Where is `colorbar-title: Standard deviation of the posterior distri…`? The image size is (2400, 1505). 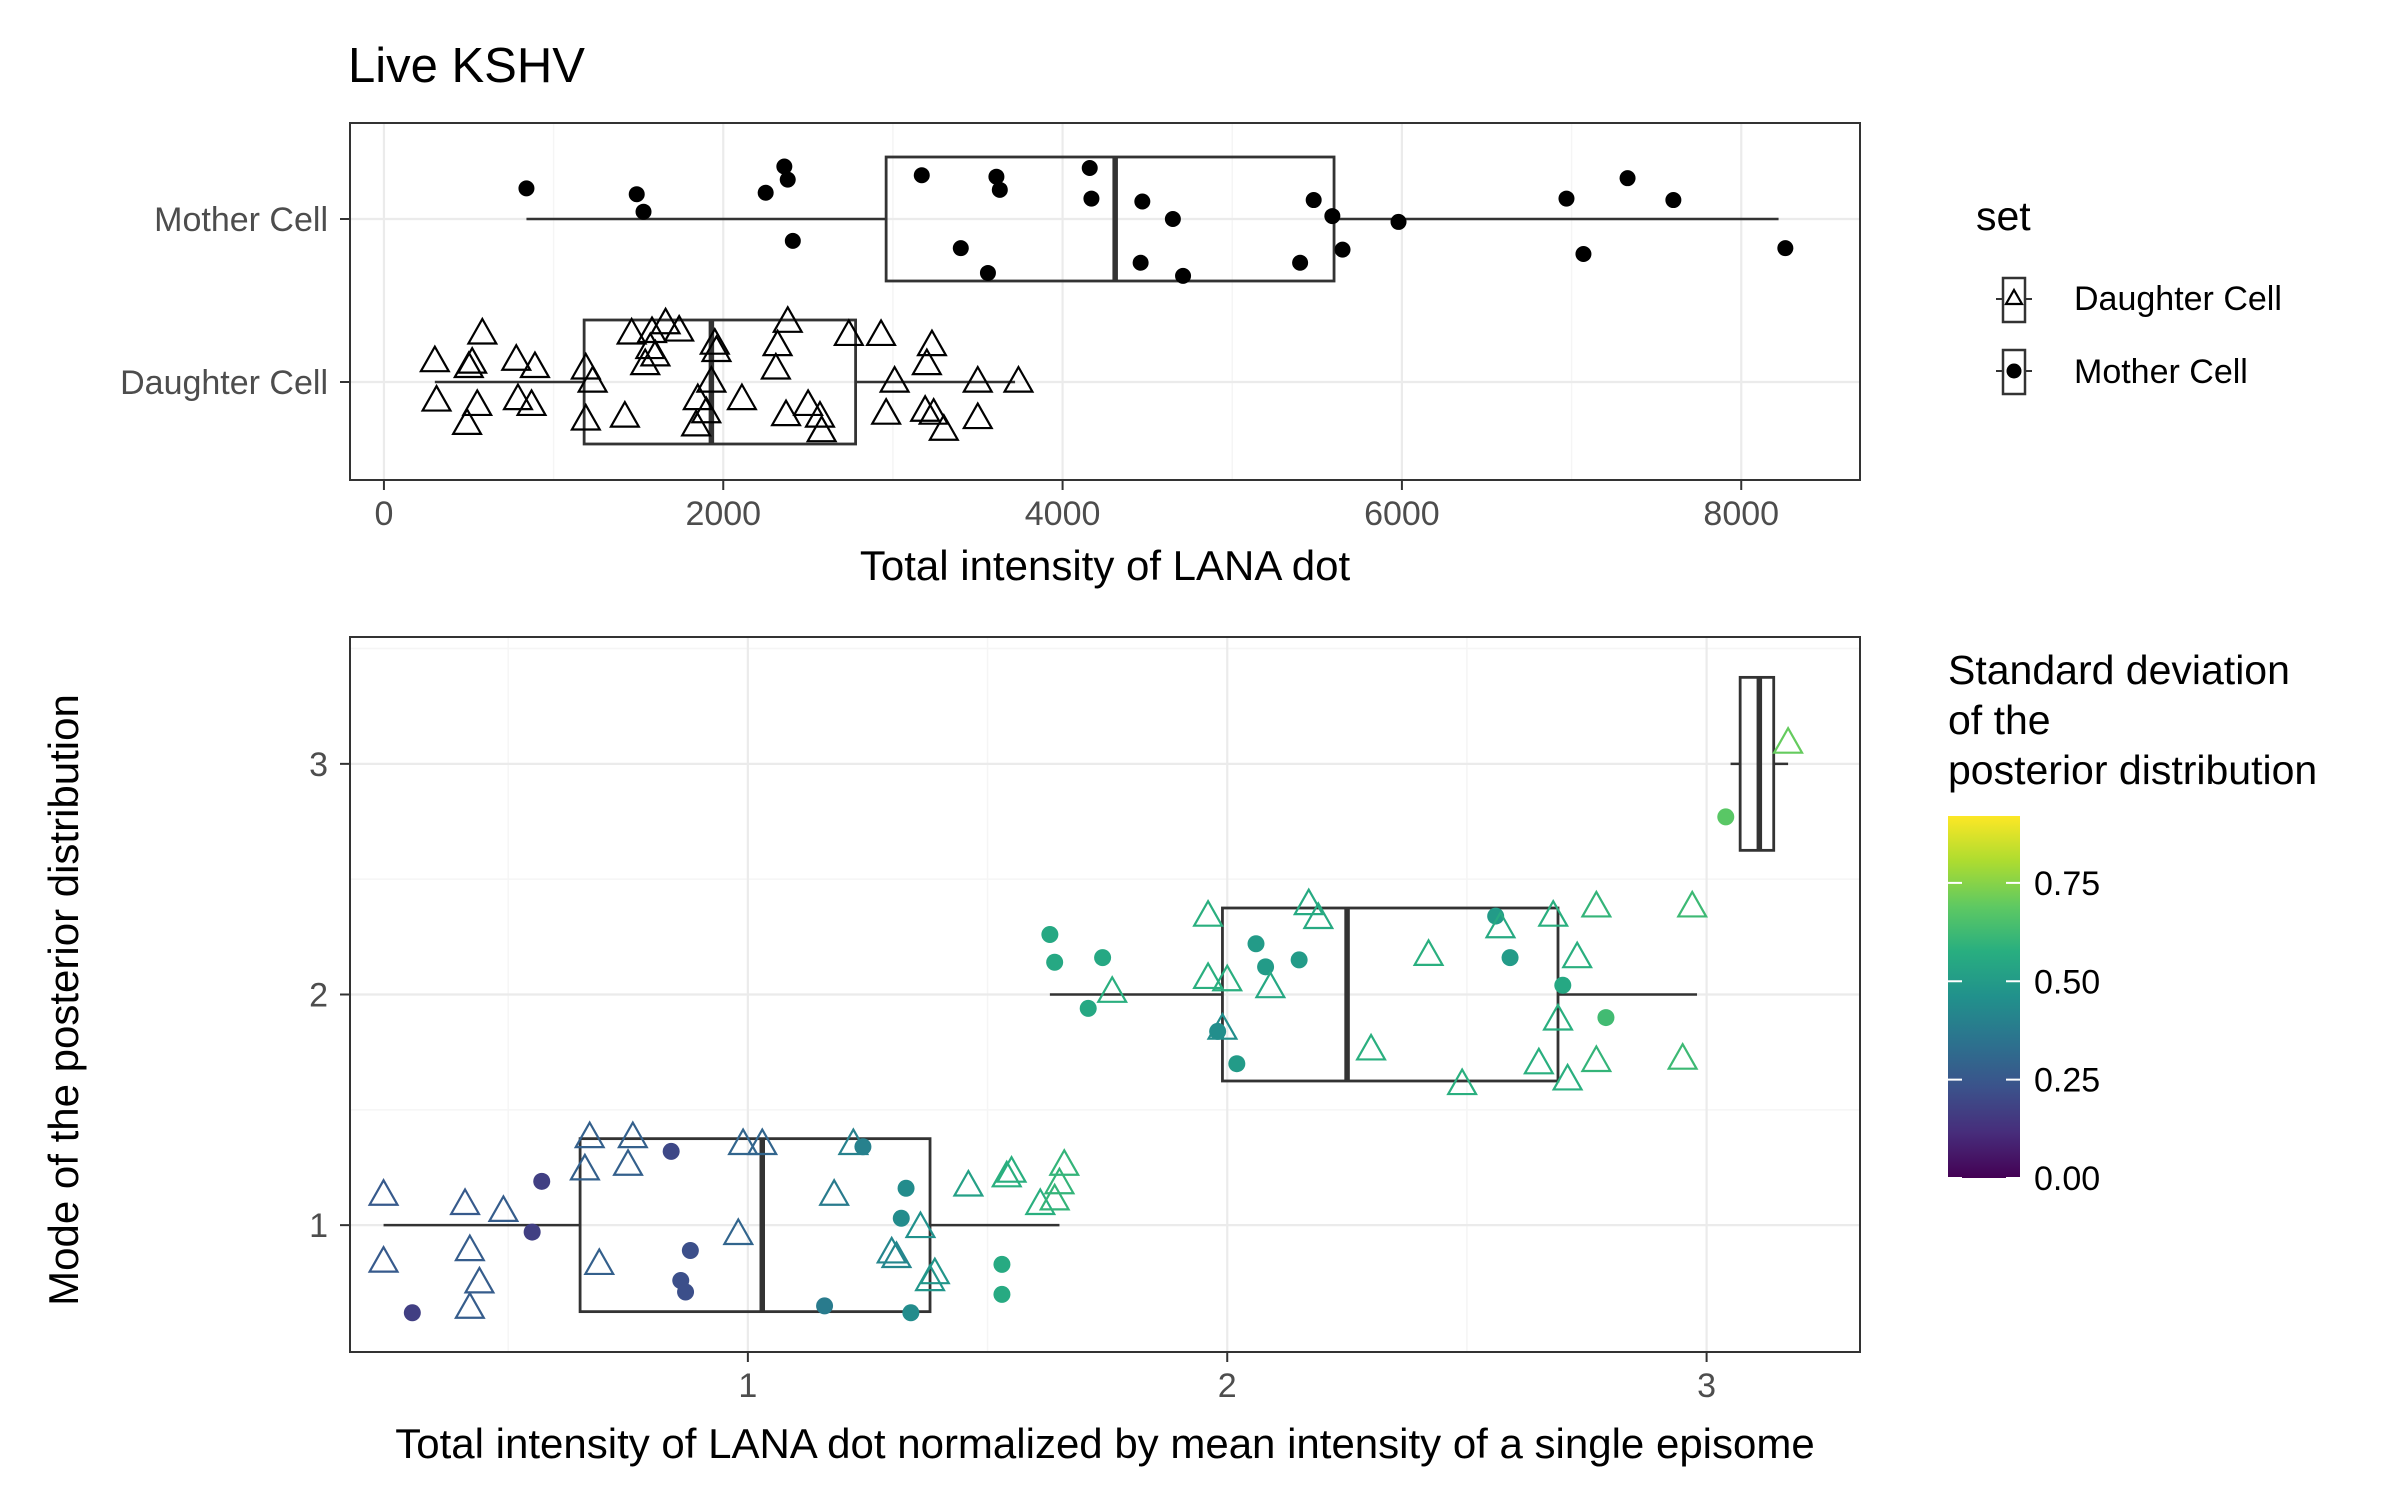
colorbar-title: Standard deviation of the posterior distri… is located at coordinates (2132, 720).